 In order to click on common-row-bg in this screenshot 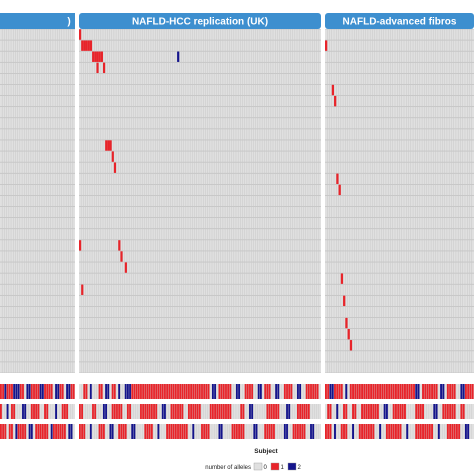, I will do `click(200, 431)`.